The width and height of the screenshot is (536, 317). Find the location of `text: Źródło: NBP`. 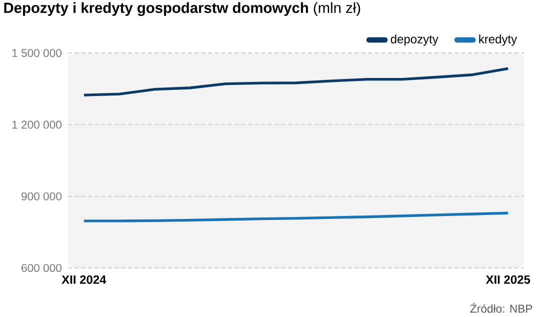

text: Źródło: NBP is located at coordinates (501, 307).